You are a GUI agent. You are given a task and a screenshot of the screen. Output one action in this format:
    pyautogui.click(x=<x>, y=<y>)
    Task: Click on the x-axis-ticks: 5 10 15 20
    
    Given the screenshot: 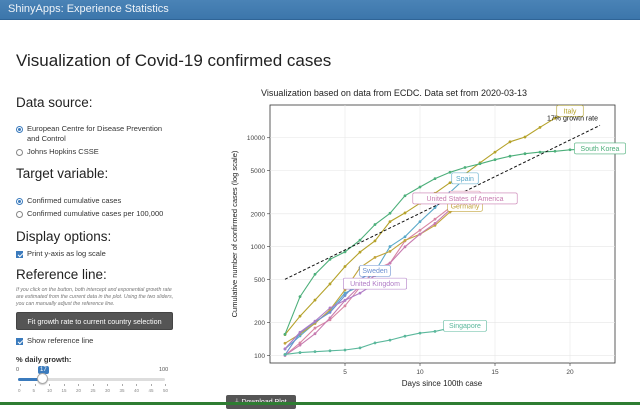 What is the action you would take?
    pyautogui.click(x=458, y=369)
    